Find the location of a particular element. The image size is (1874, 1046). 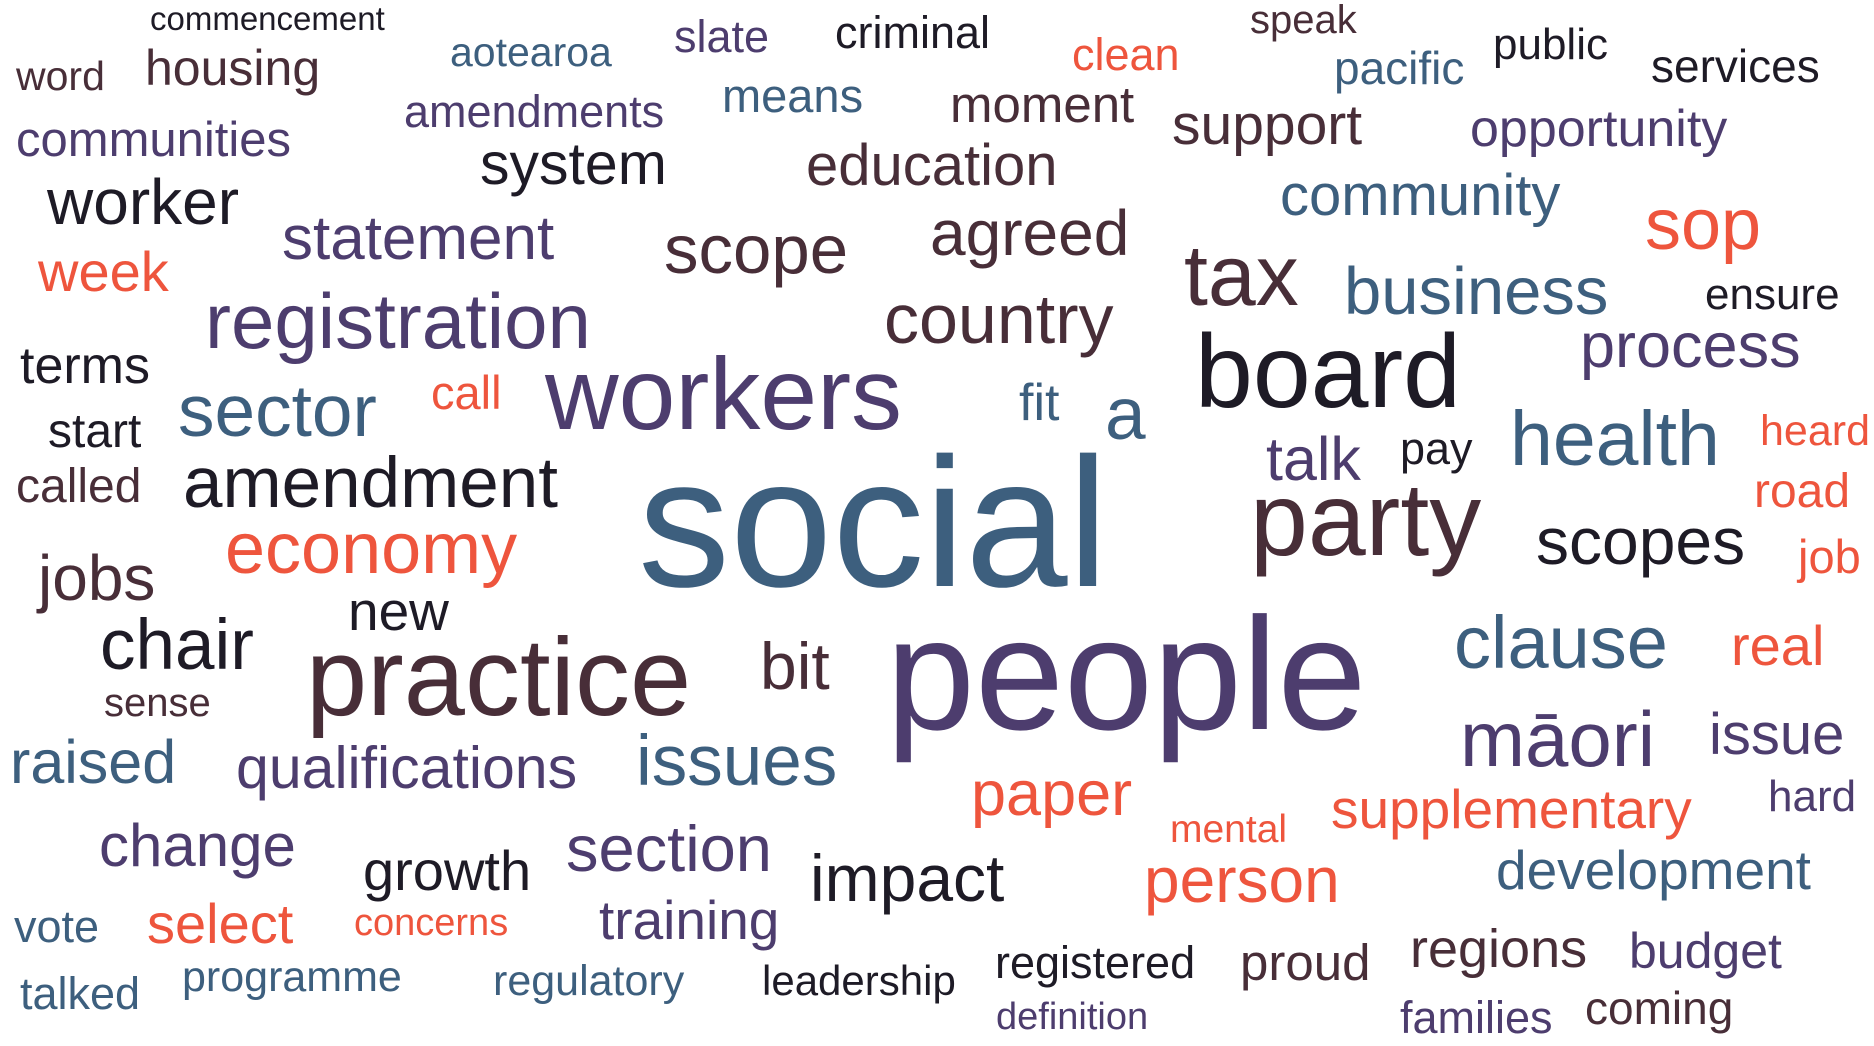

word-country: country is located at coordinates (999, 319).